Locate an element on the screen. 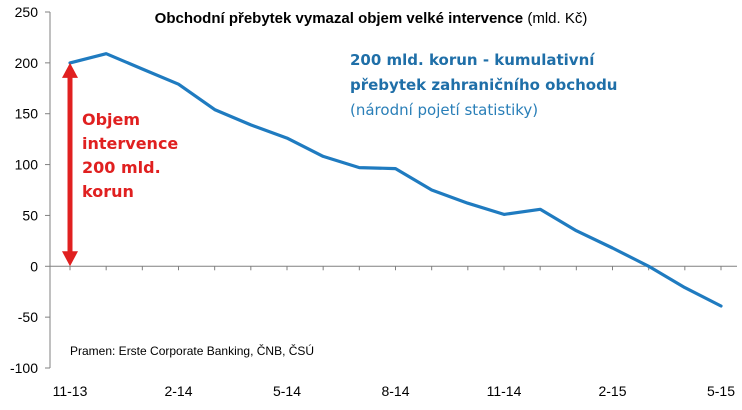 The image size is (742, 410). y-tick-label: -50 is located at coordinates (28, 317).